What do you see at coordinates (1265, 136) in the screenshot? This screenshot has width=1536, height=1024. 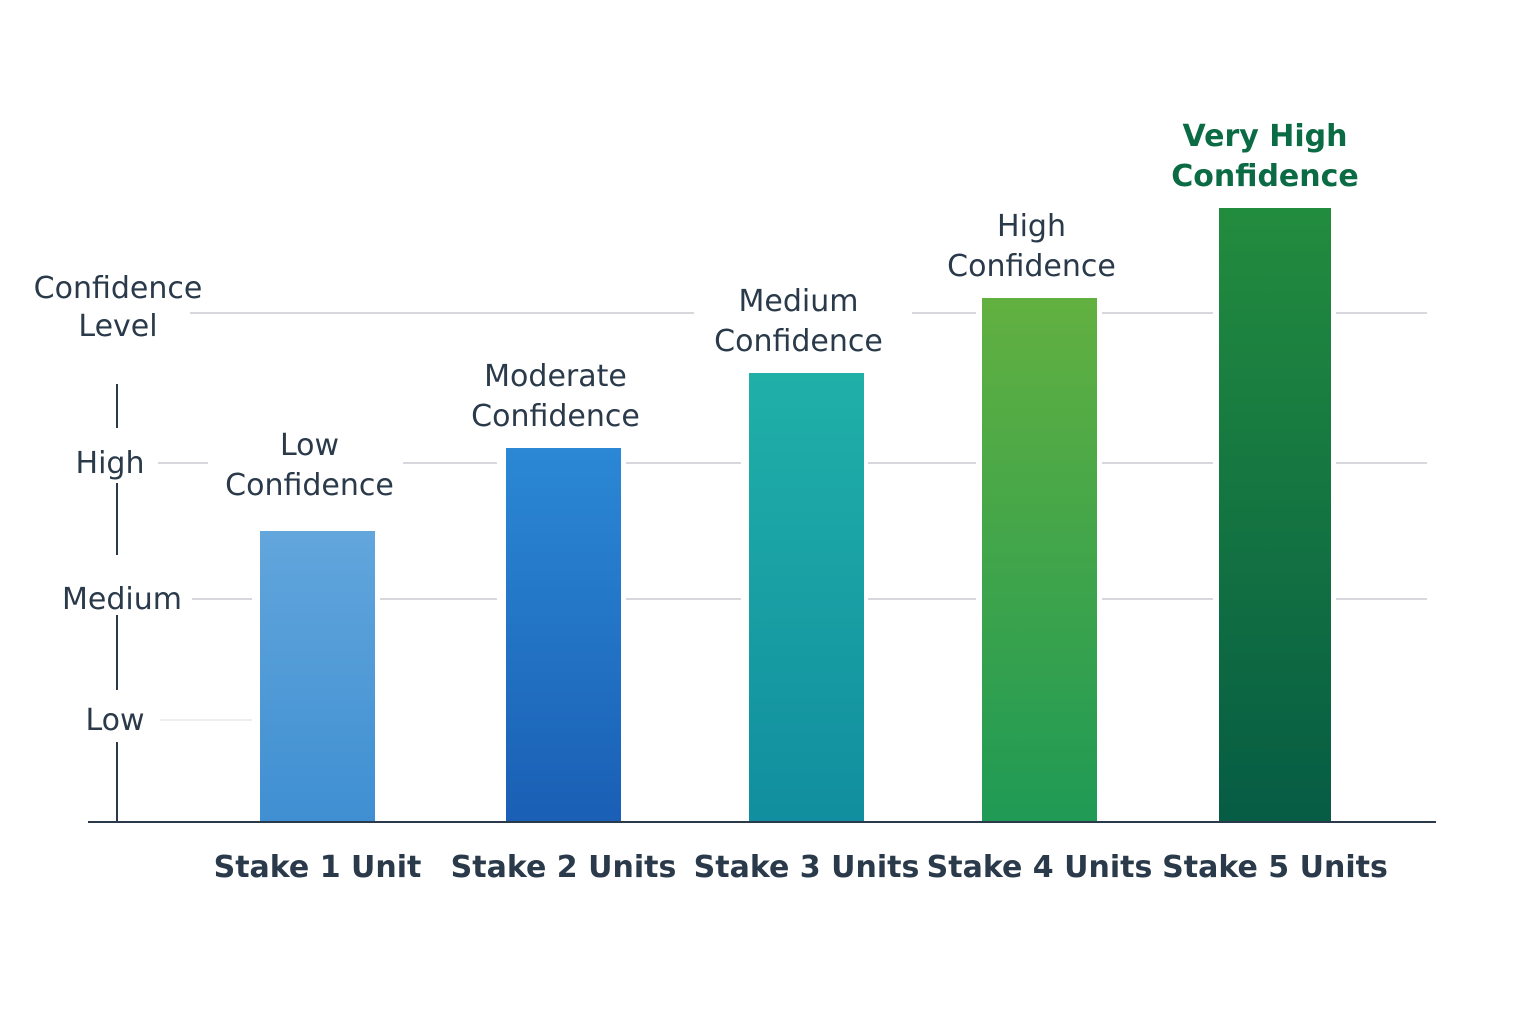 I see `bar-label: Very High` at bounding box center [1265, 136].